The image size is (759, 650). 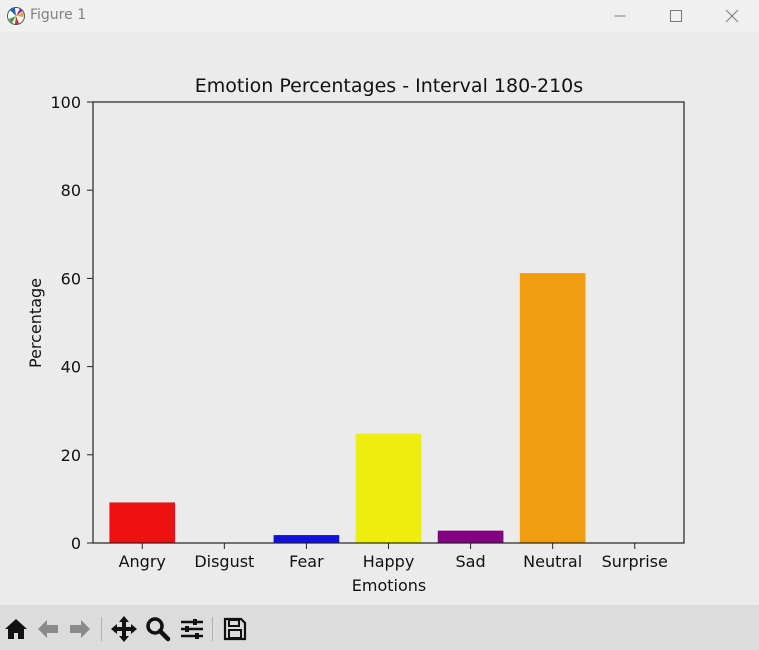 What do you see at coordinates (635, 561) in the screenshot?
I see `x-tick-label-surprise: Surprise` at bounding box center [635, 561].